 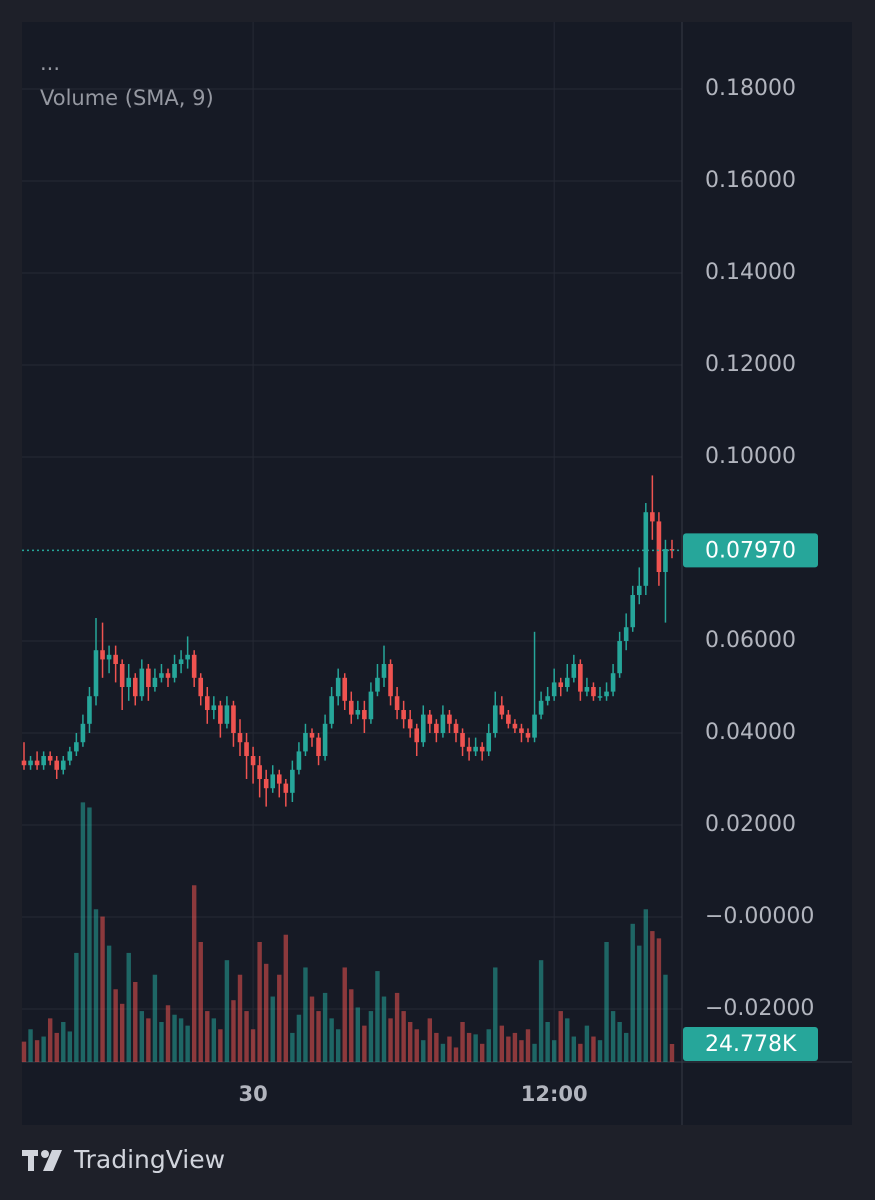 What do you see at coordinates (750, 180) in the screenshot?
I see `y-tick-label: 0.16000` at bounding box center [750, 180].